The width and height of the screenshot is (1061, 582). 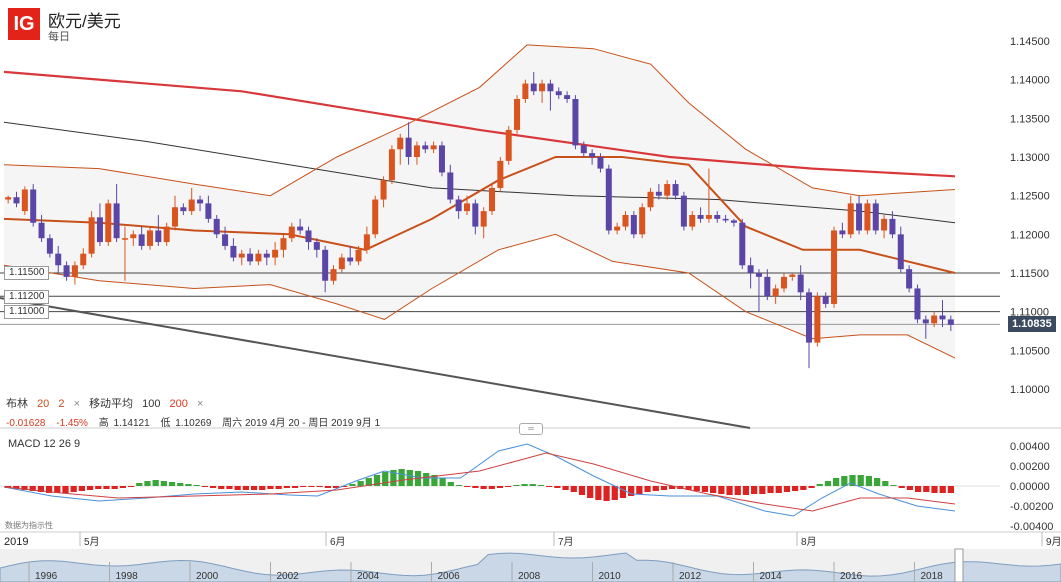 What do you see at coordinates (17, 404) in the screenshot?
I see `bollinger-label: 布林` at bounding box center [17, 404].